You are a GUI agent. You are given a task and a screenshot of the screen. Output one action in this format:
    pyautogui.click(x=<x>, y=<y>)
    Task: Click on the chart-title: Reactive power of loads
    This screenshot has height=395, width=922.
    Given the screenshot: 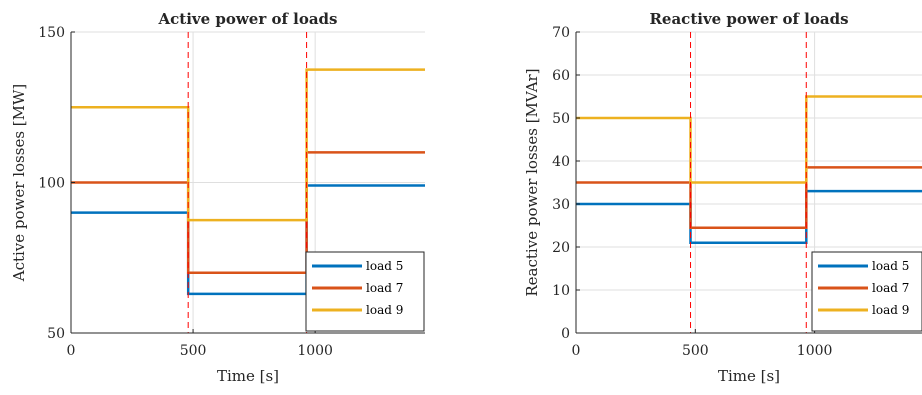 What is the action you would take?
    pyautogui.click(x=748, y=19)
    